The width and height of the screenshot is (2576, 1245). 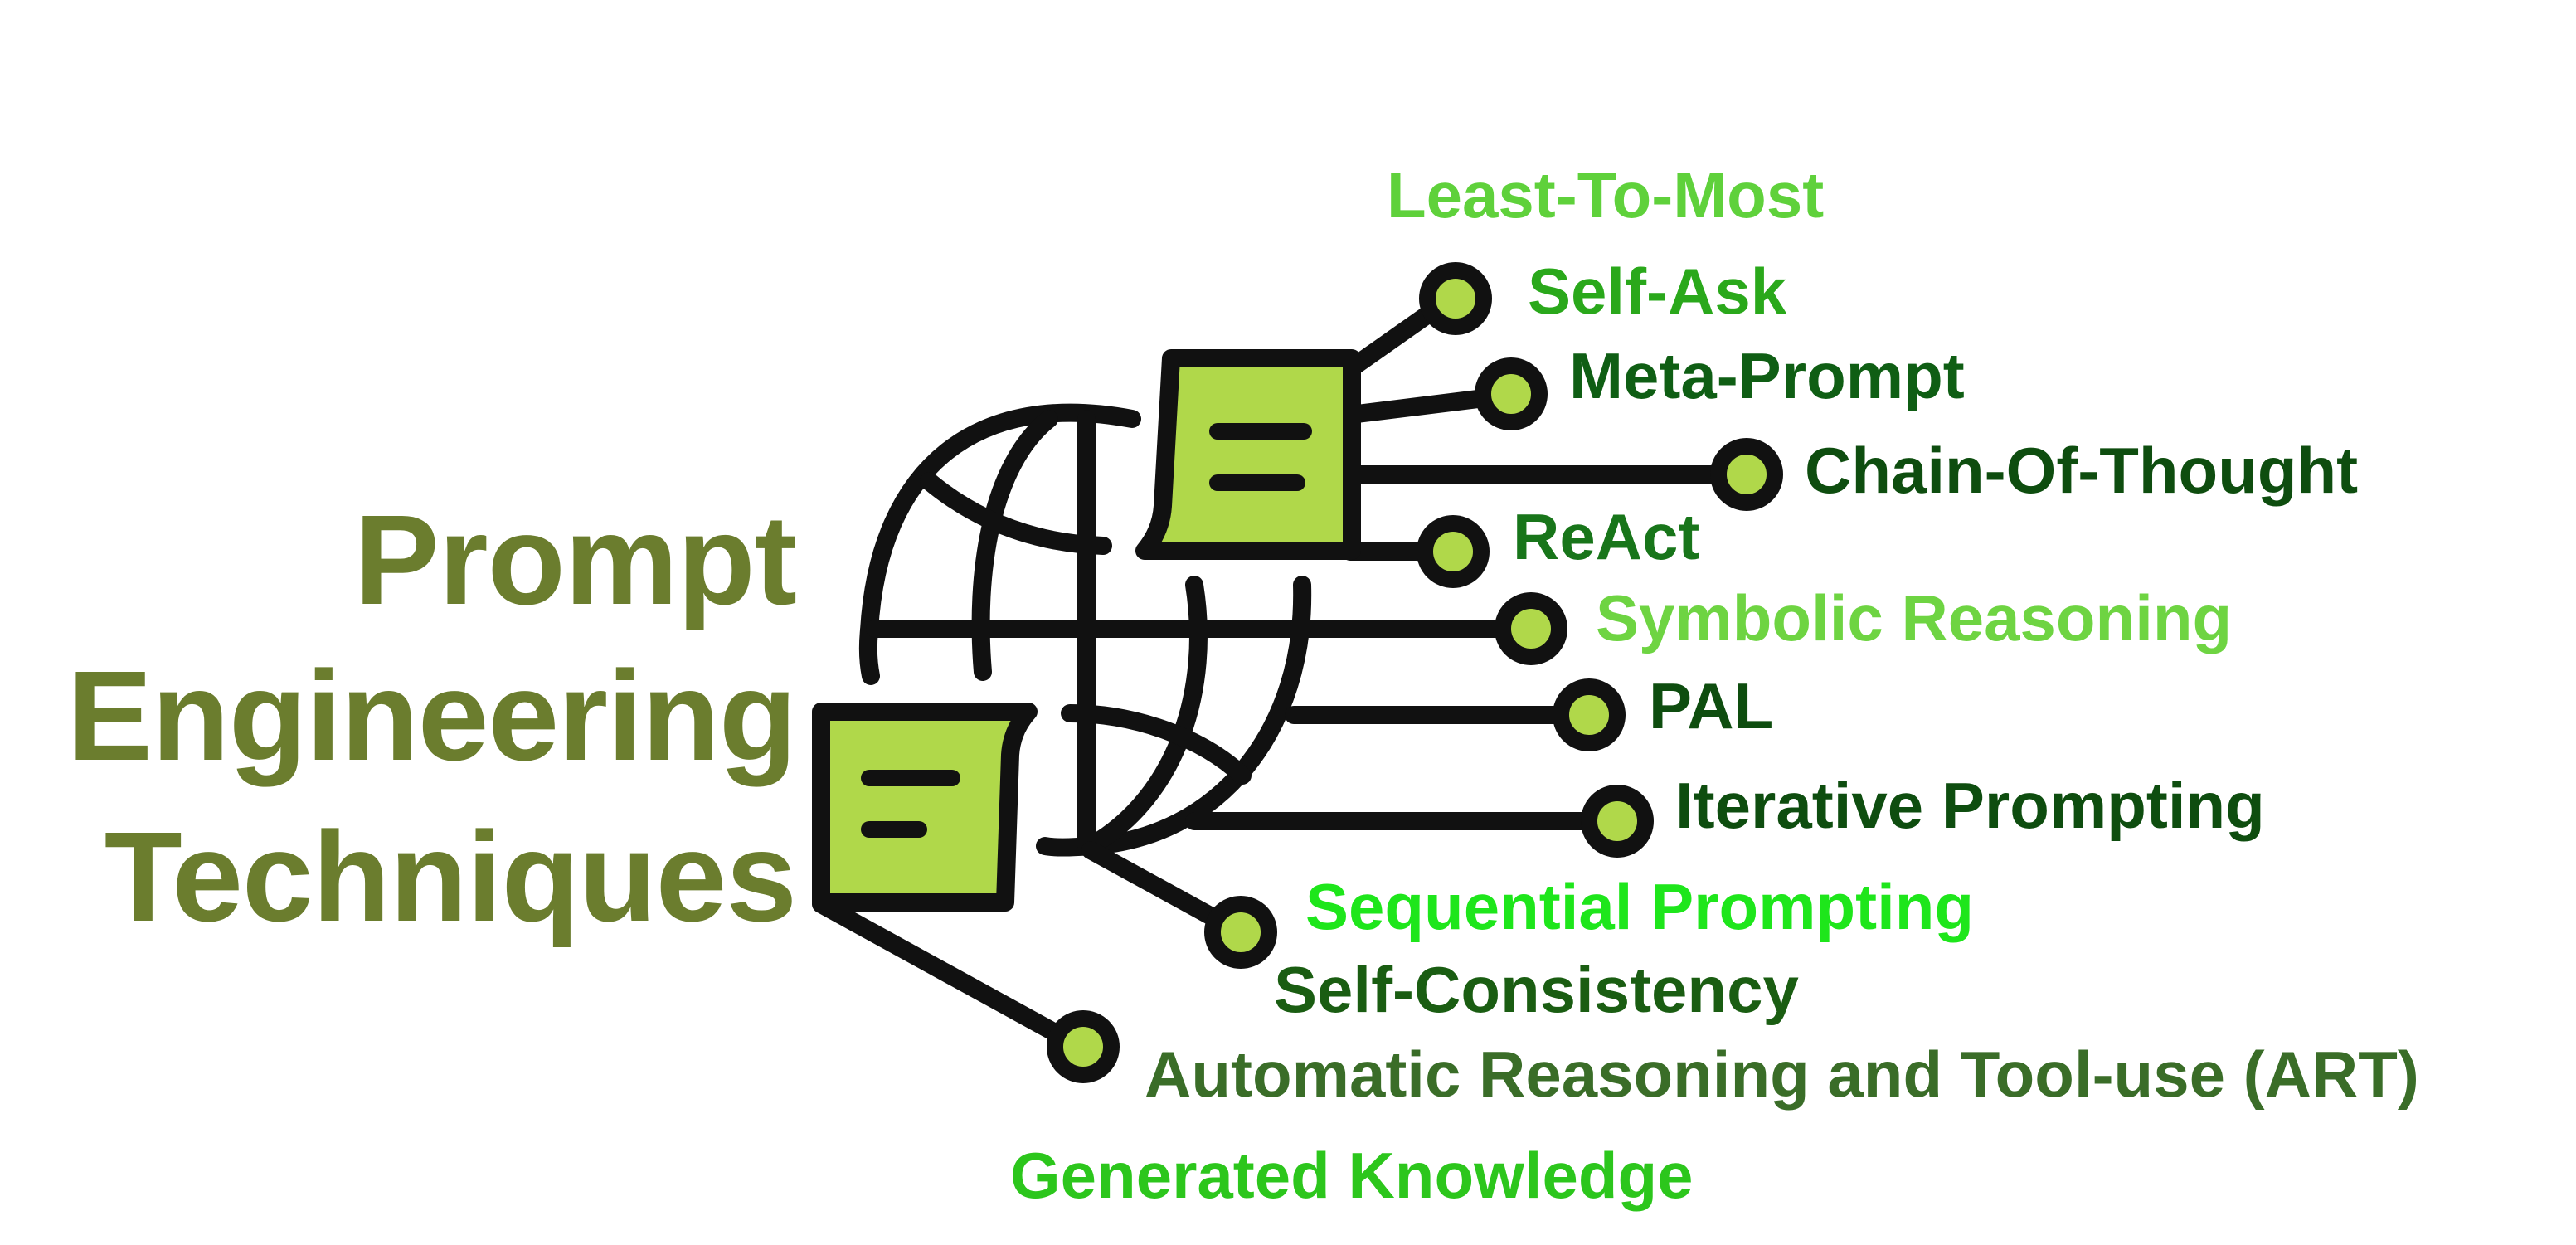 What do you see at coordinates (1531, 628) in the screenshot?
I see `node-symbolic` at bounding box center [1531, 628].